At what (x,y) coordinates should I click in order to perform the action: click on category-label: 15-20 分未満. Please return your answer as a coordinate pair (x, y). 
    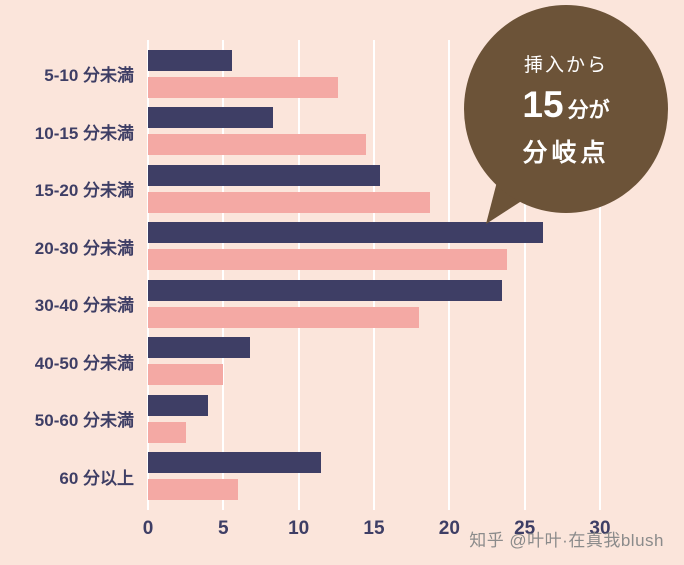
    Looking at the image, I should click on (84, 191).